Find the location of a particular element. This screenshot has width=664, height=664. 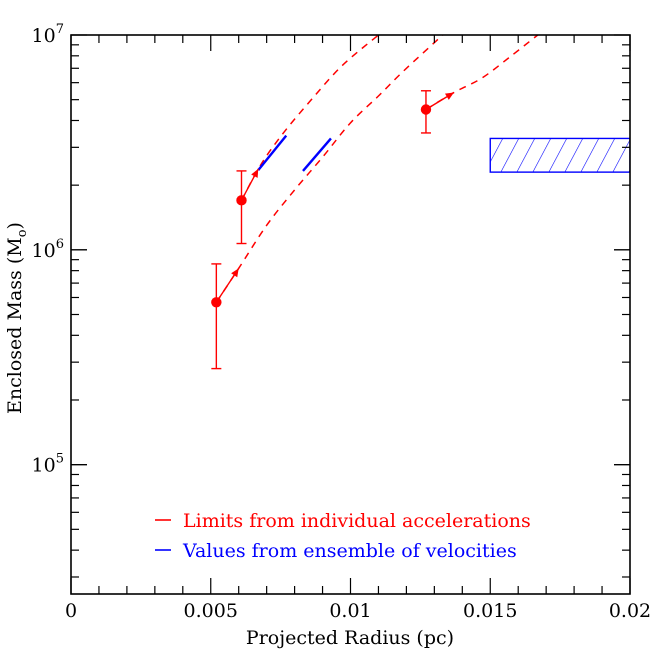

y-tick-label-exponent: 5 is located at coordinates (60, 459).